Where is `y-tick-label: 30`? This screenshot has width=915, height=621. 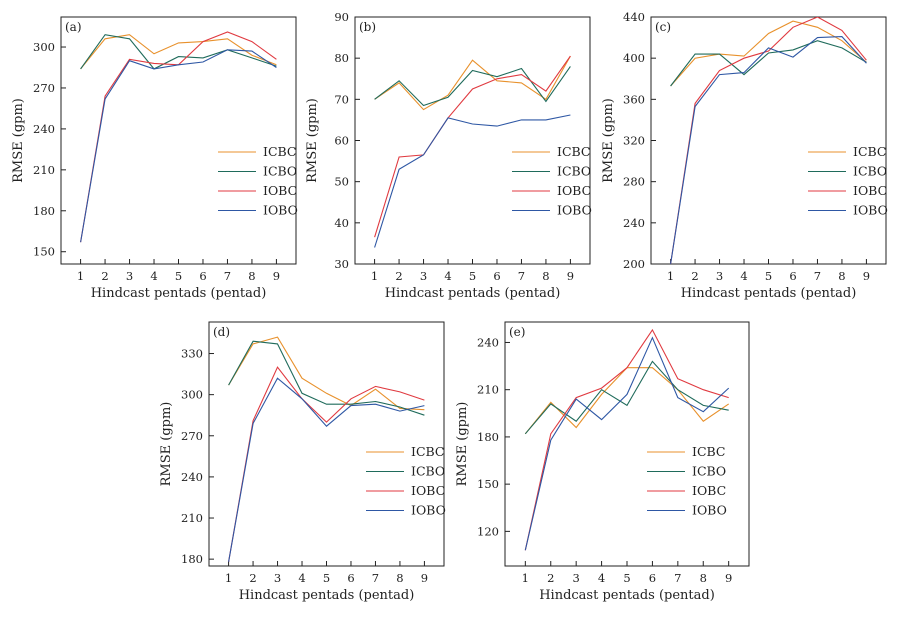
y-tick-label: 30 is located at coordinates (341, 264).